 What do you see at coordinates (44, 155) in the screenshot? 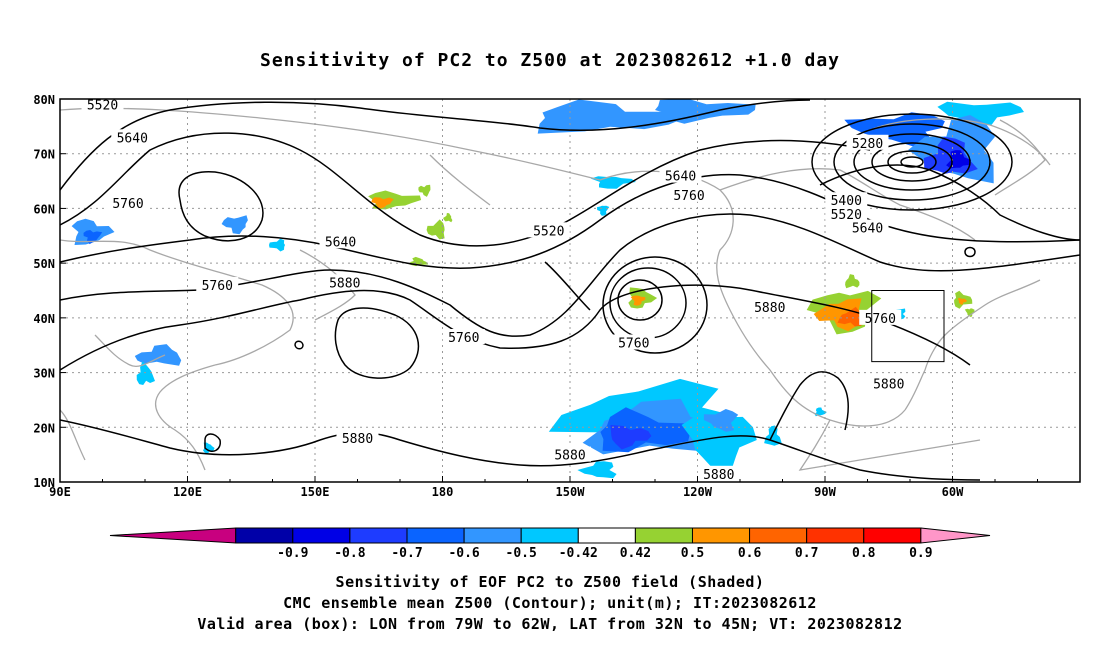
I see `lat-tick-label: 70N` at bounding box center [44, 155].